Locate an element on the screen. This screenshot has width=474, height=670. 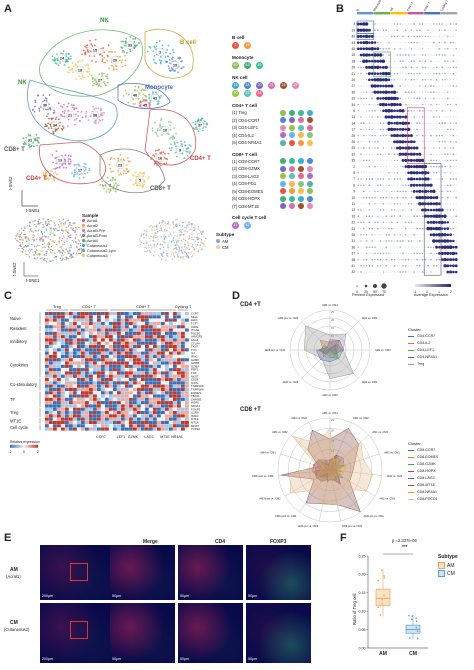
heatmap-bottom-label: GZMK is located at coordinates (133, 437).